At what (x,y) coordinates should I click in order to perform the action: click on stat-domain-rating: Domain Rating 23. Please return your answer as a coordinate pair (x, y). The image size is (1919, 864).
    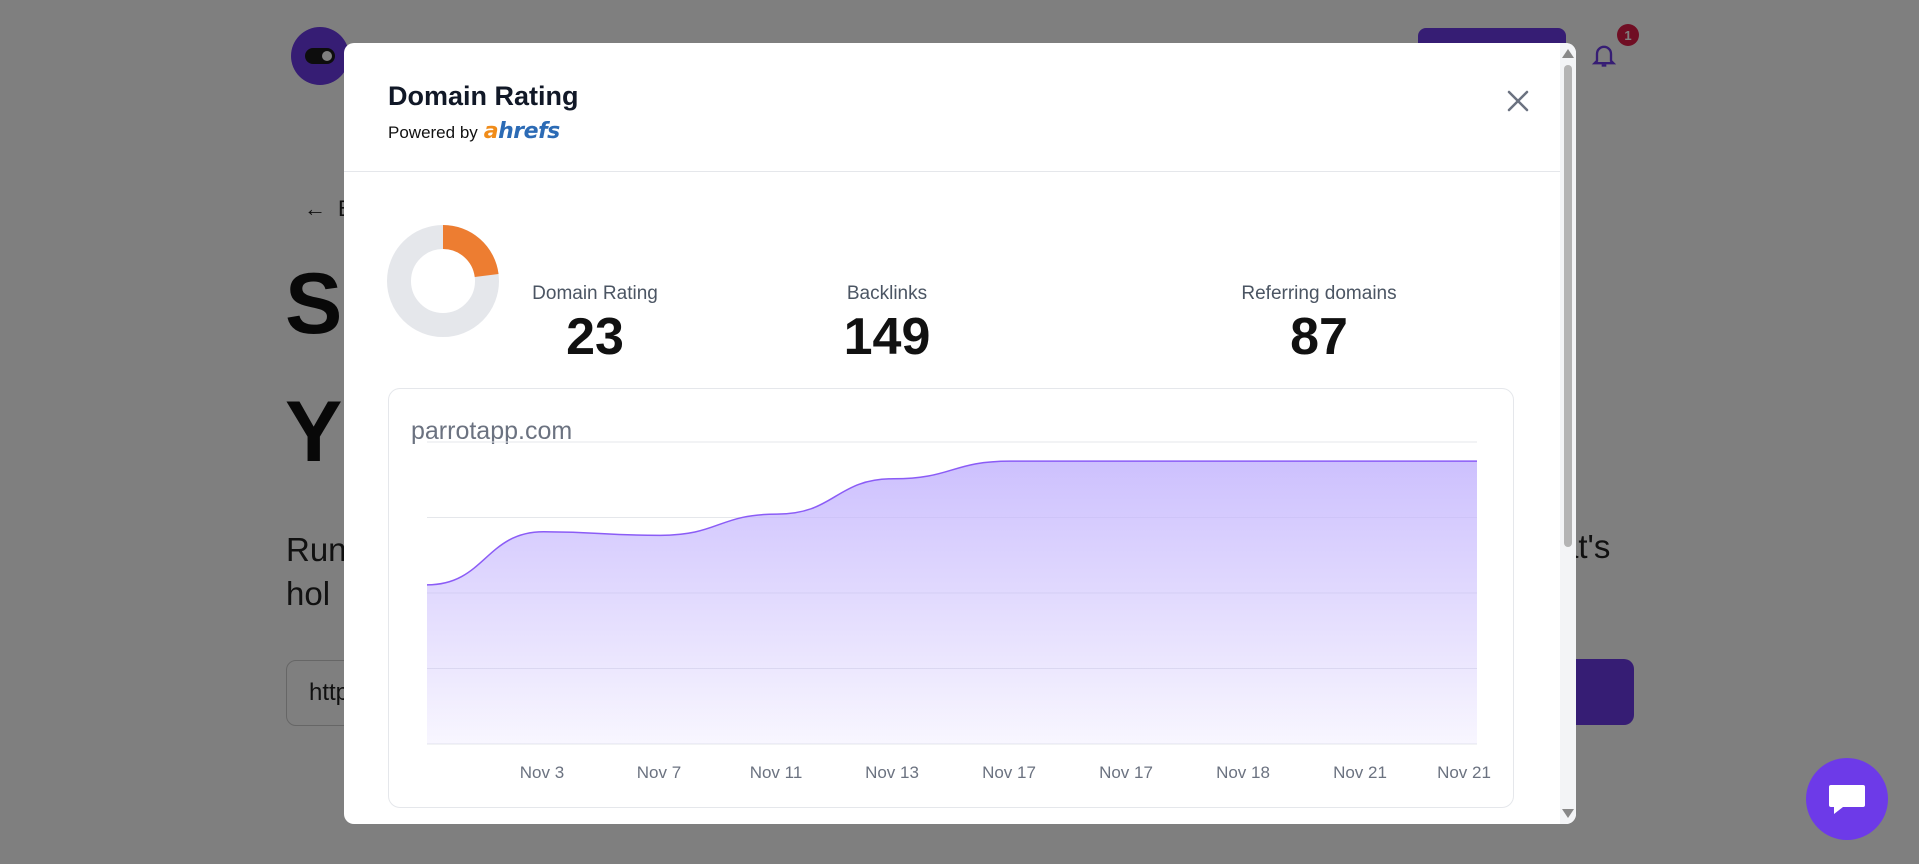
    Looking at the image, I should click on (595, 325).